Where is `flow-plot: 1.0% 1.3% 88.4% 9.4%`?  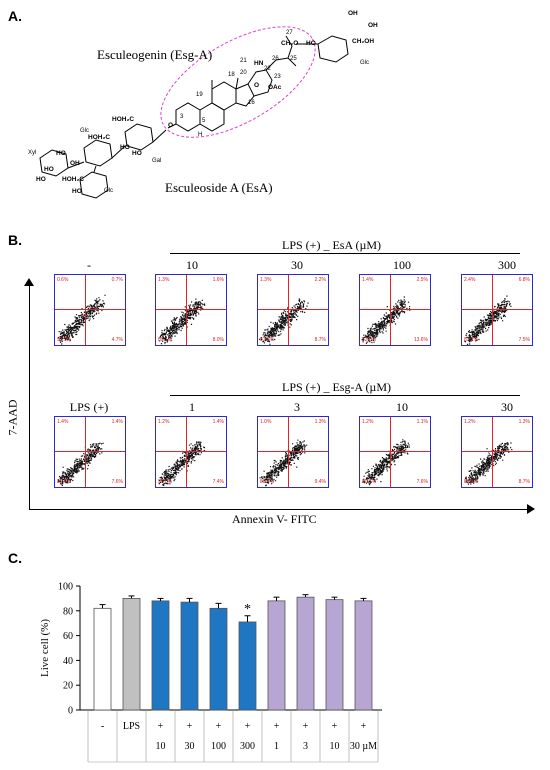 flow-plot: 1.0% 1.3% 88.4% 9.4% is located at coordinates (293, 452).